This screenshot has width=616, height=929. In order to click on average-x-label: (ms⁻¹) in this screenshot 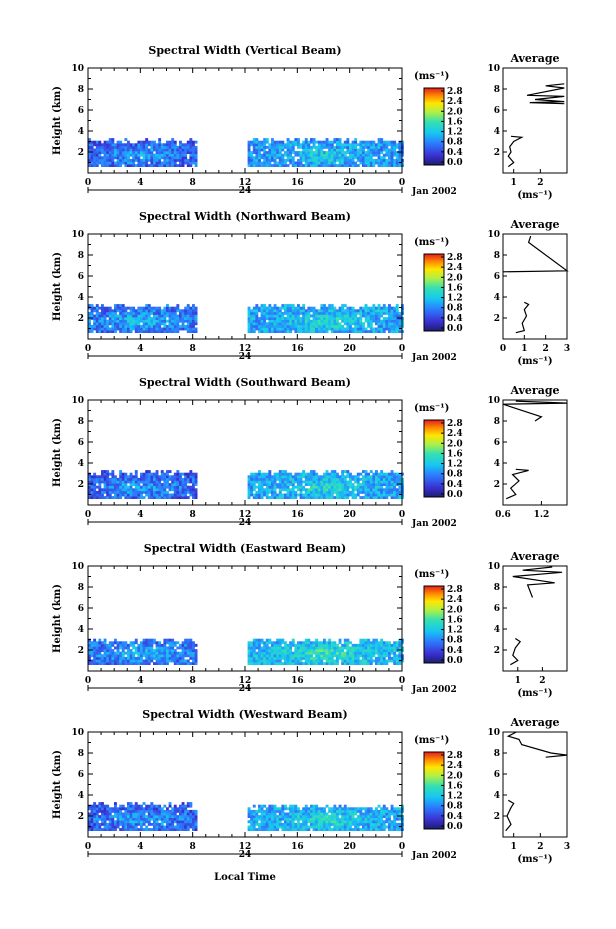, I will do `click(534, 693)`.